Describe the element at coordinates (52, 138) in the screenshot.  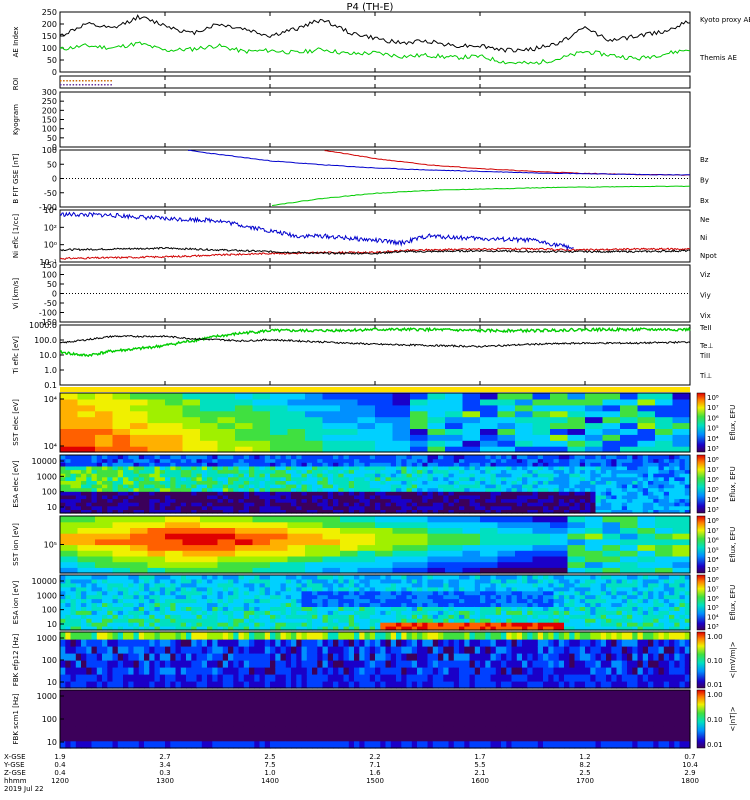
I see `kyogram-ytick-label: 50` at that location.